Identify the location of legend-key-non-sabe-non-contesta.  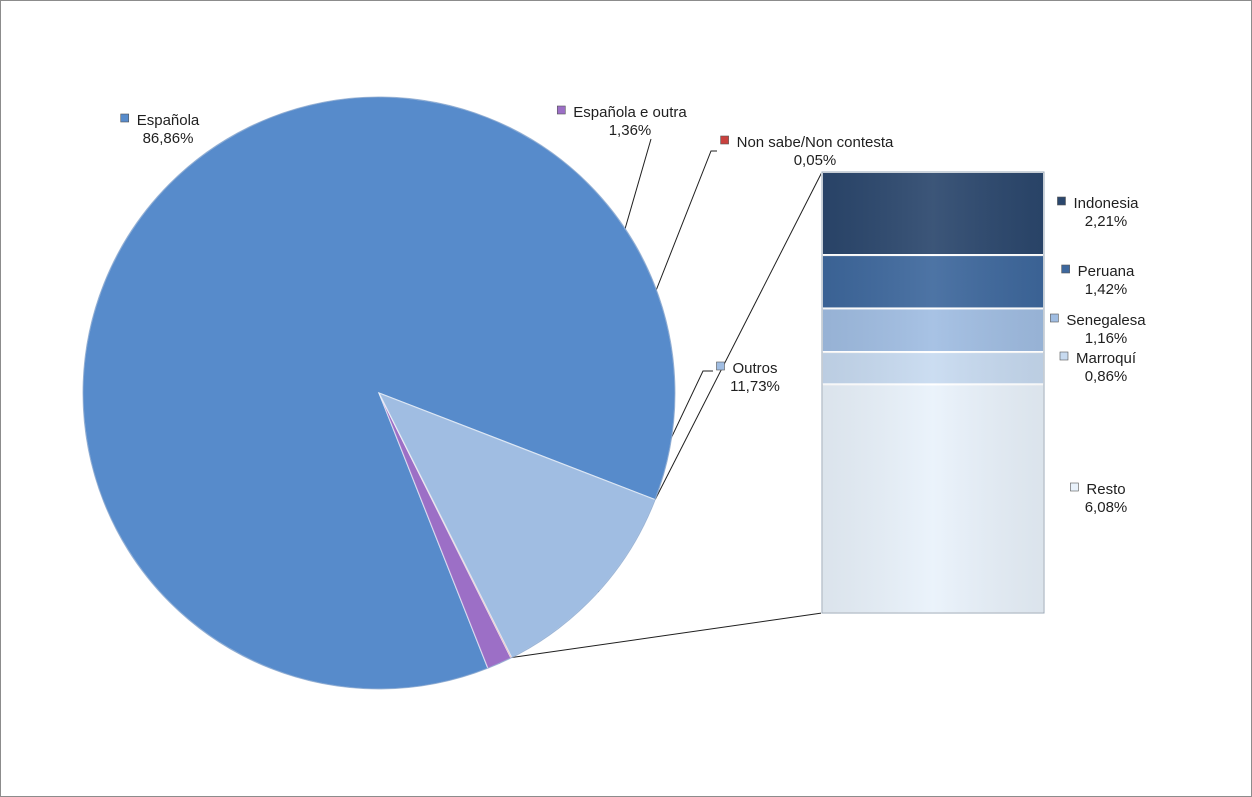
(724, 140).